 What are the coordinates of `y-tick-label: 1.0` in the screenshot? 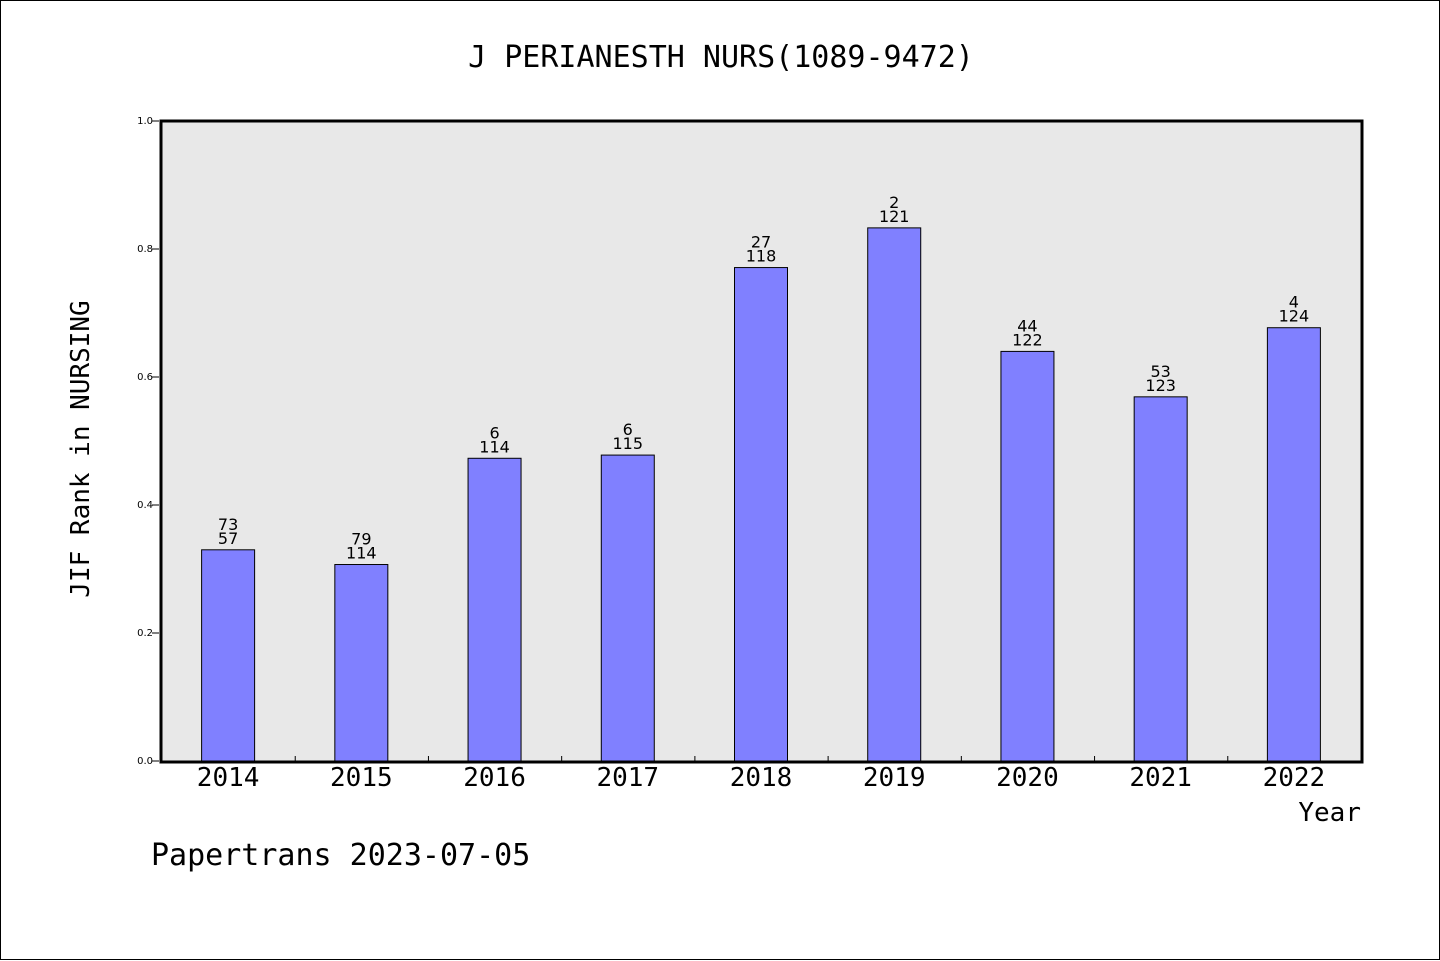 It's located at (145, 121).